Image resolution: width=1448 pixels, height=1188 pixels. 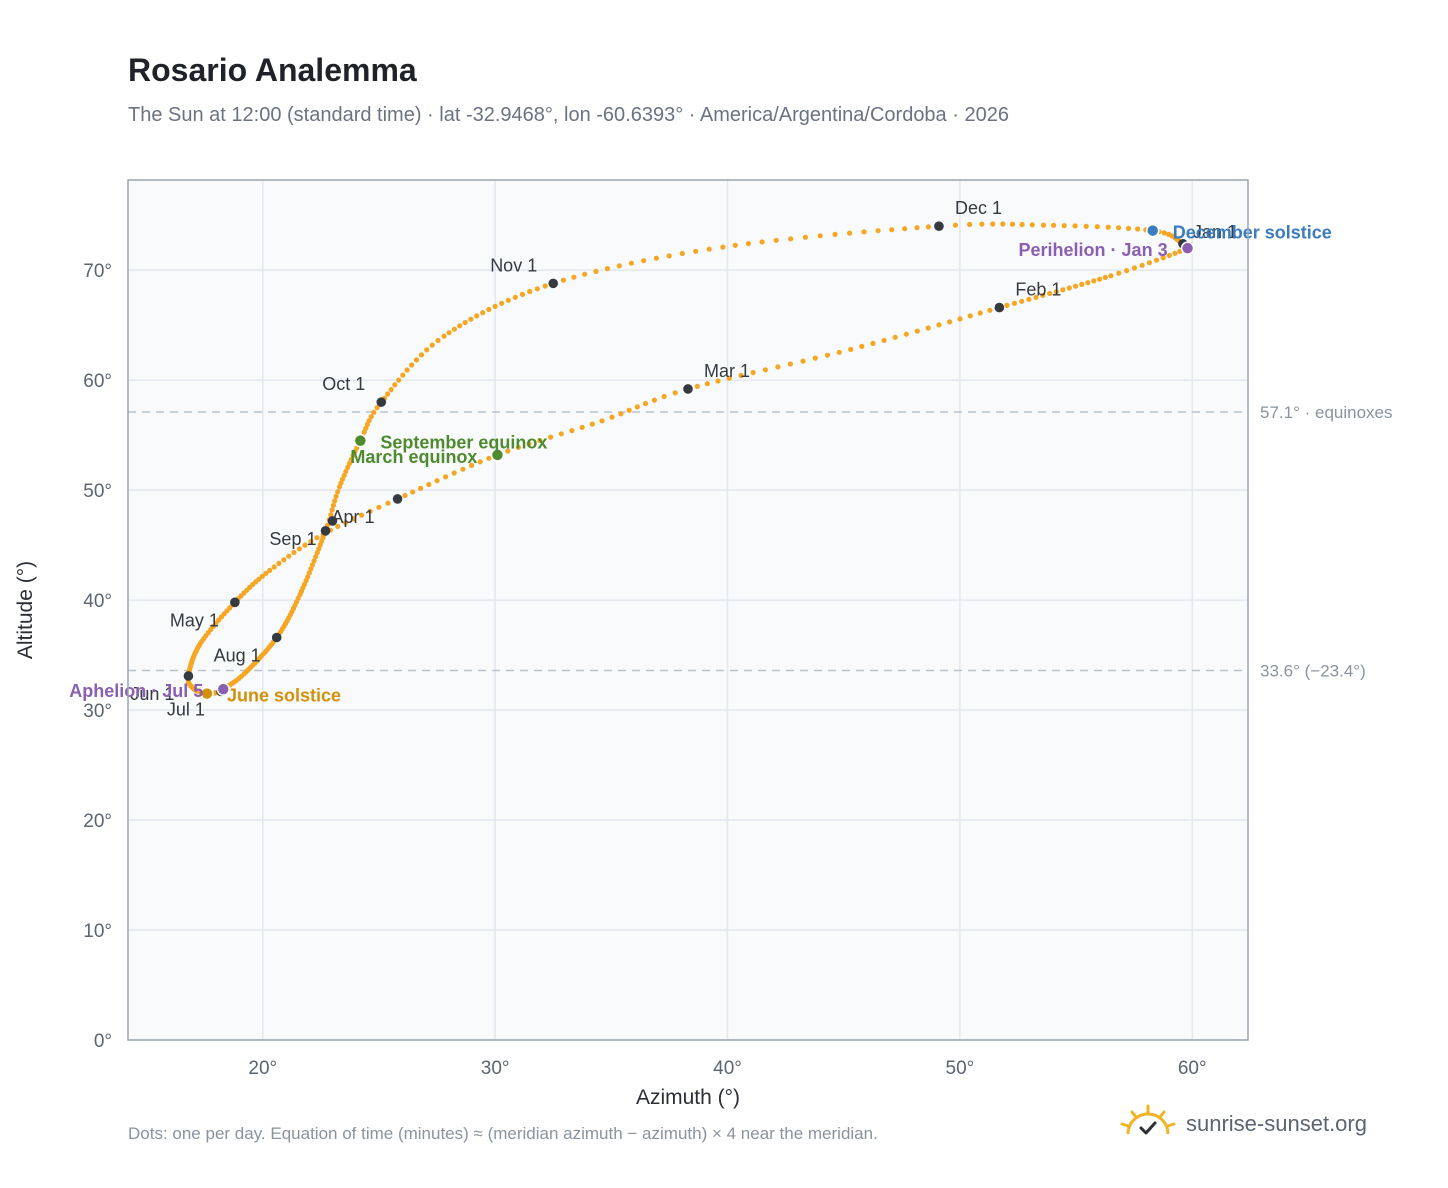 I want to click on event-label: June solstice, so click(x=284, y=696).